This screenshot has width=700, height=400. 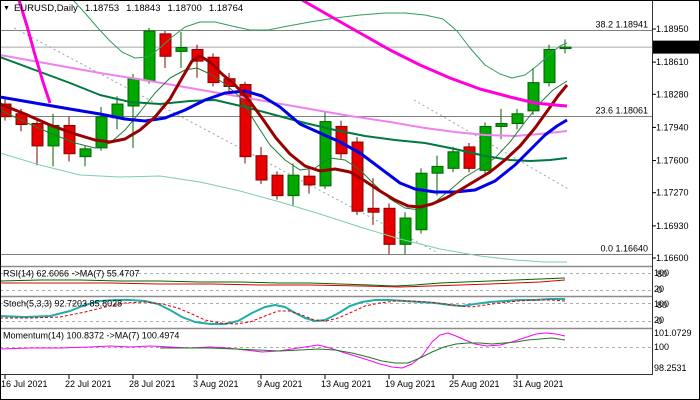 I want to click on momentum-ma-line, so click(x=363, y=350).